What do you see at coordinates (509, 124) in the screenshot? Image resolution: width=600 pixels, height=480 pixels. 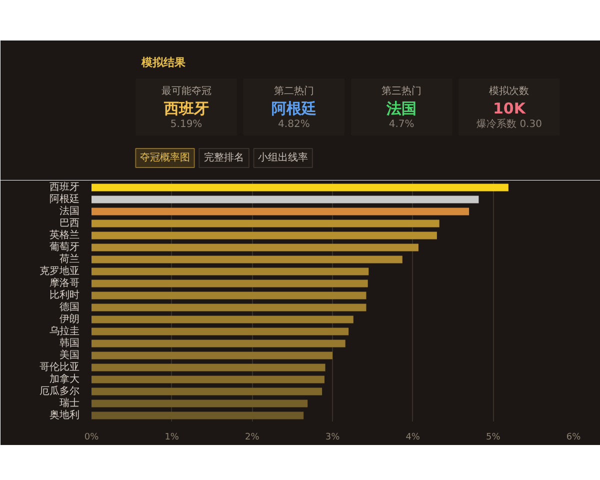 I see `text: 爆冷系数 0.30` at bounding box center [509, 124].